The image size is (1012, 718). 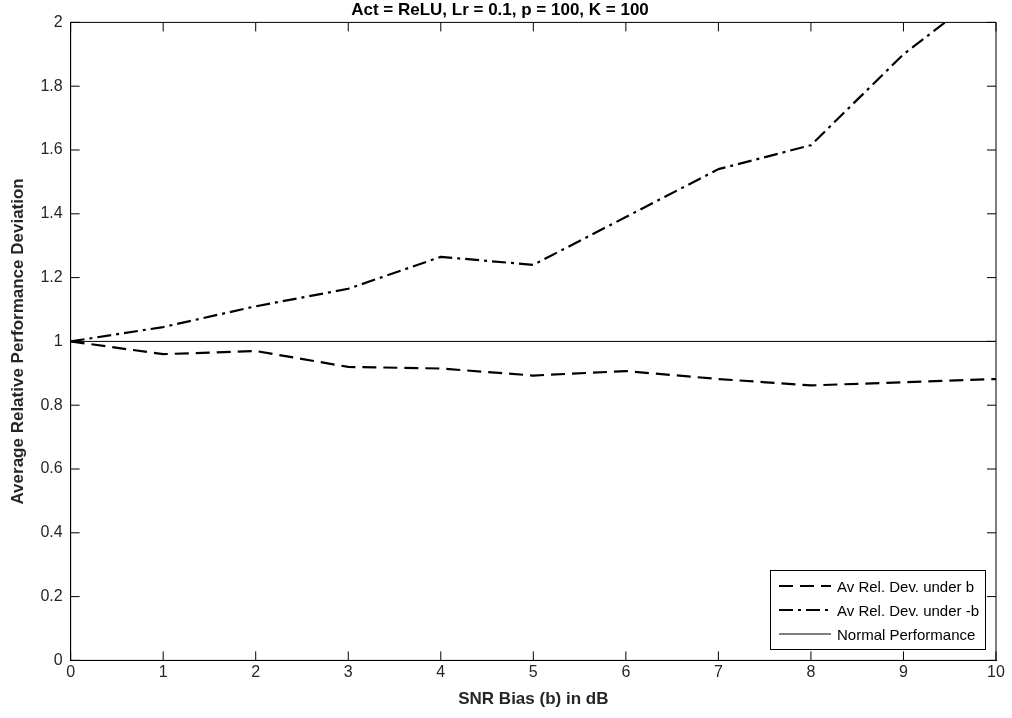 What do you see at coordinates (51, 404) in the screenshot?
I see `y-tick-label: 0.8` at bounding box center [51, 404].